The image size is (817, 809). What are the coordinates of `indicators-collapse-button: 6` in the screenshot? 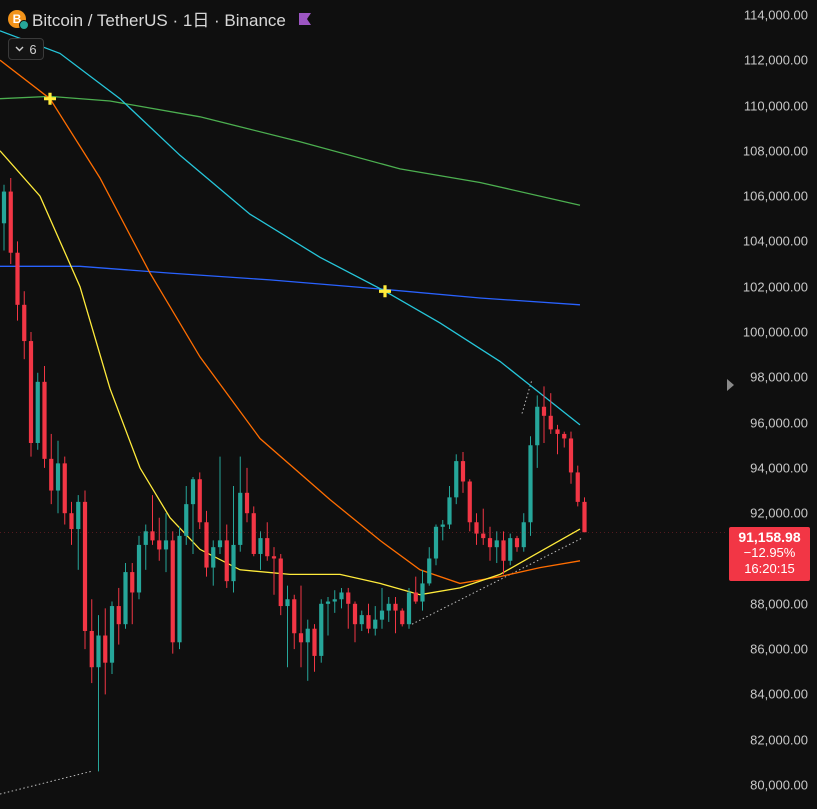 It's located at (26, 49).